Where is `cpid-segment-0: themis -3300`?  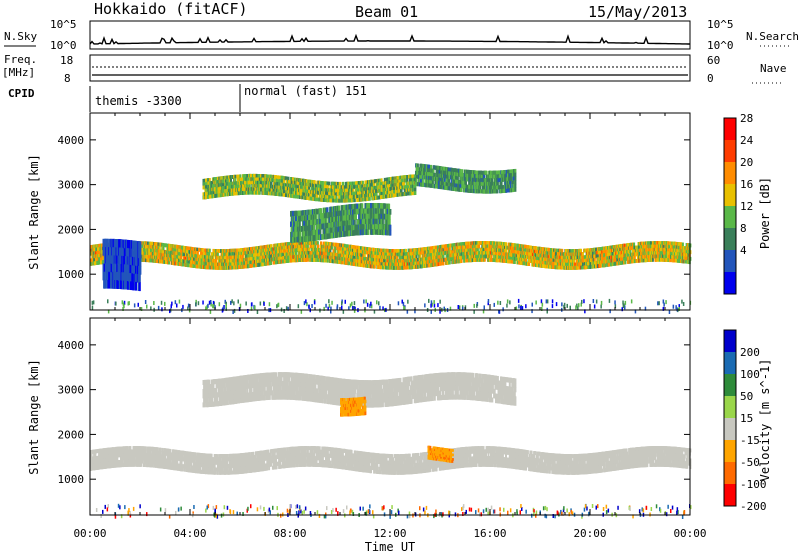 cpid-segment-0: themis -3300 is located at coordinates (138, 101).